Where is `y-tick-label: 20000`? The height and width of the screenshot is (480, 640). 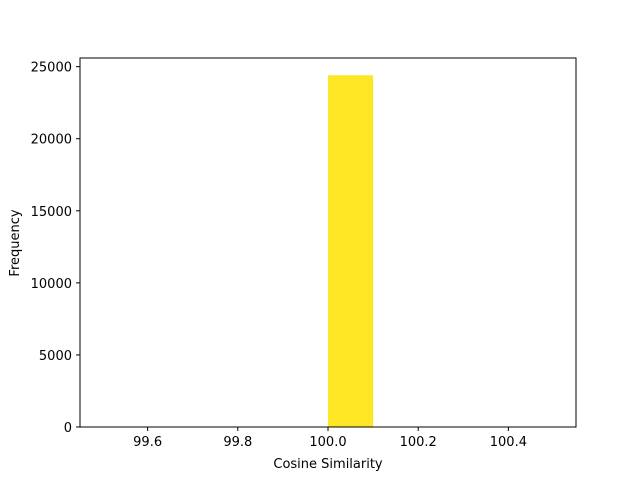 y-tick-label: 20000 is located at coordinates (51, 140).